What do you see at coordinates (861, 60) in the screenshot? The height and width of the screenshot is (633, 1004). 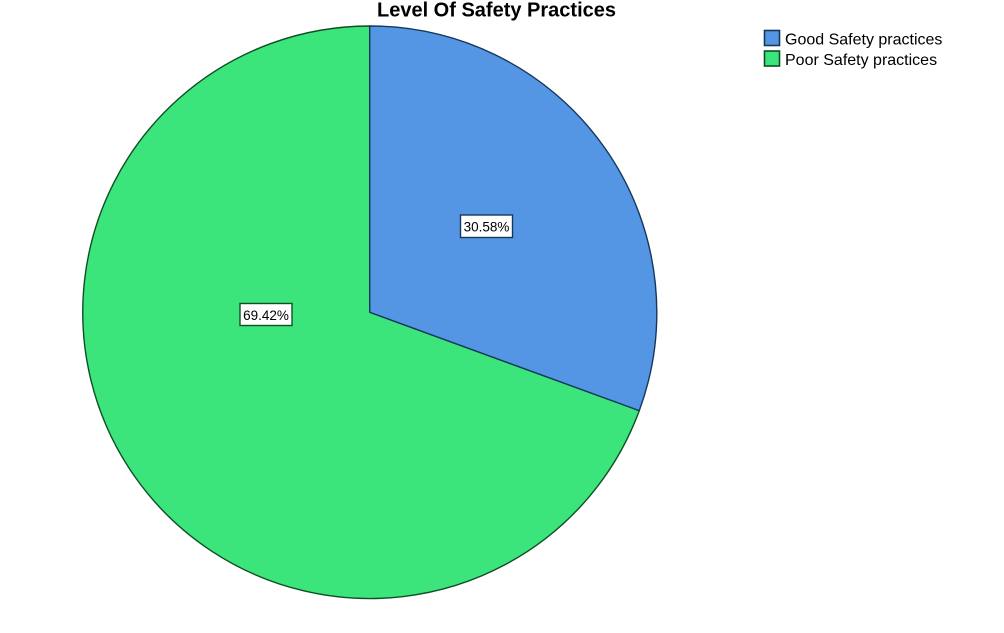 I see `svg-text: Poor Safety practices` at bounding box center [861, 60].